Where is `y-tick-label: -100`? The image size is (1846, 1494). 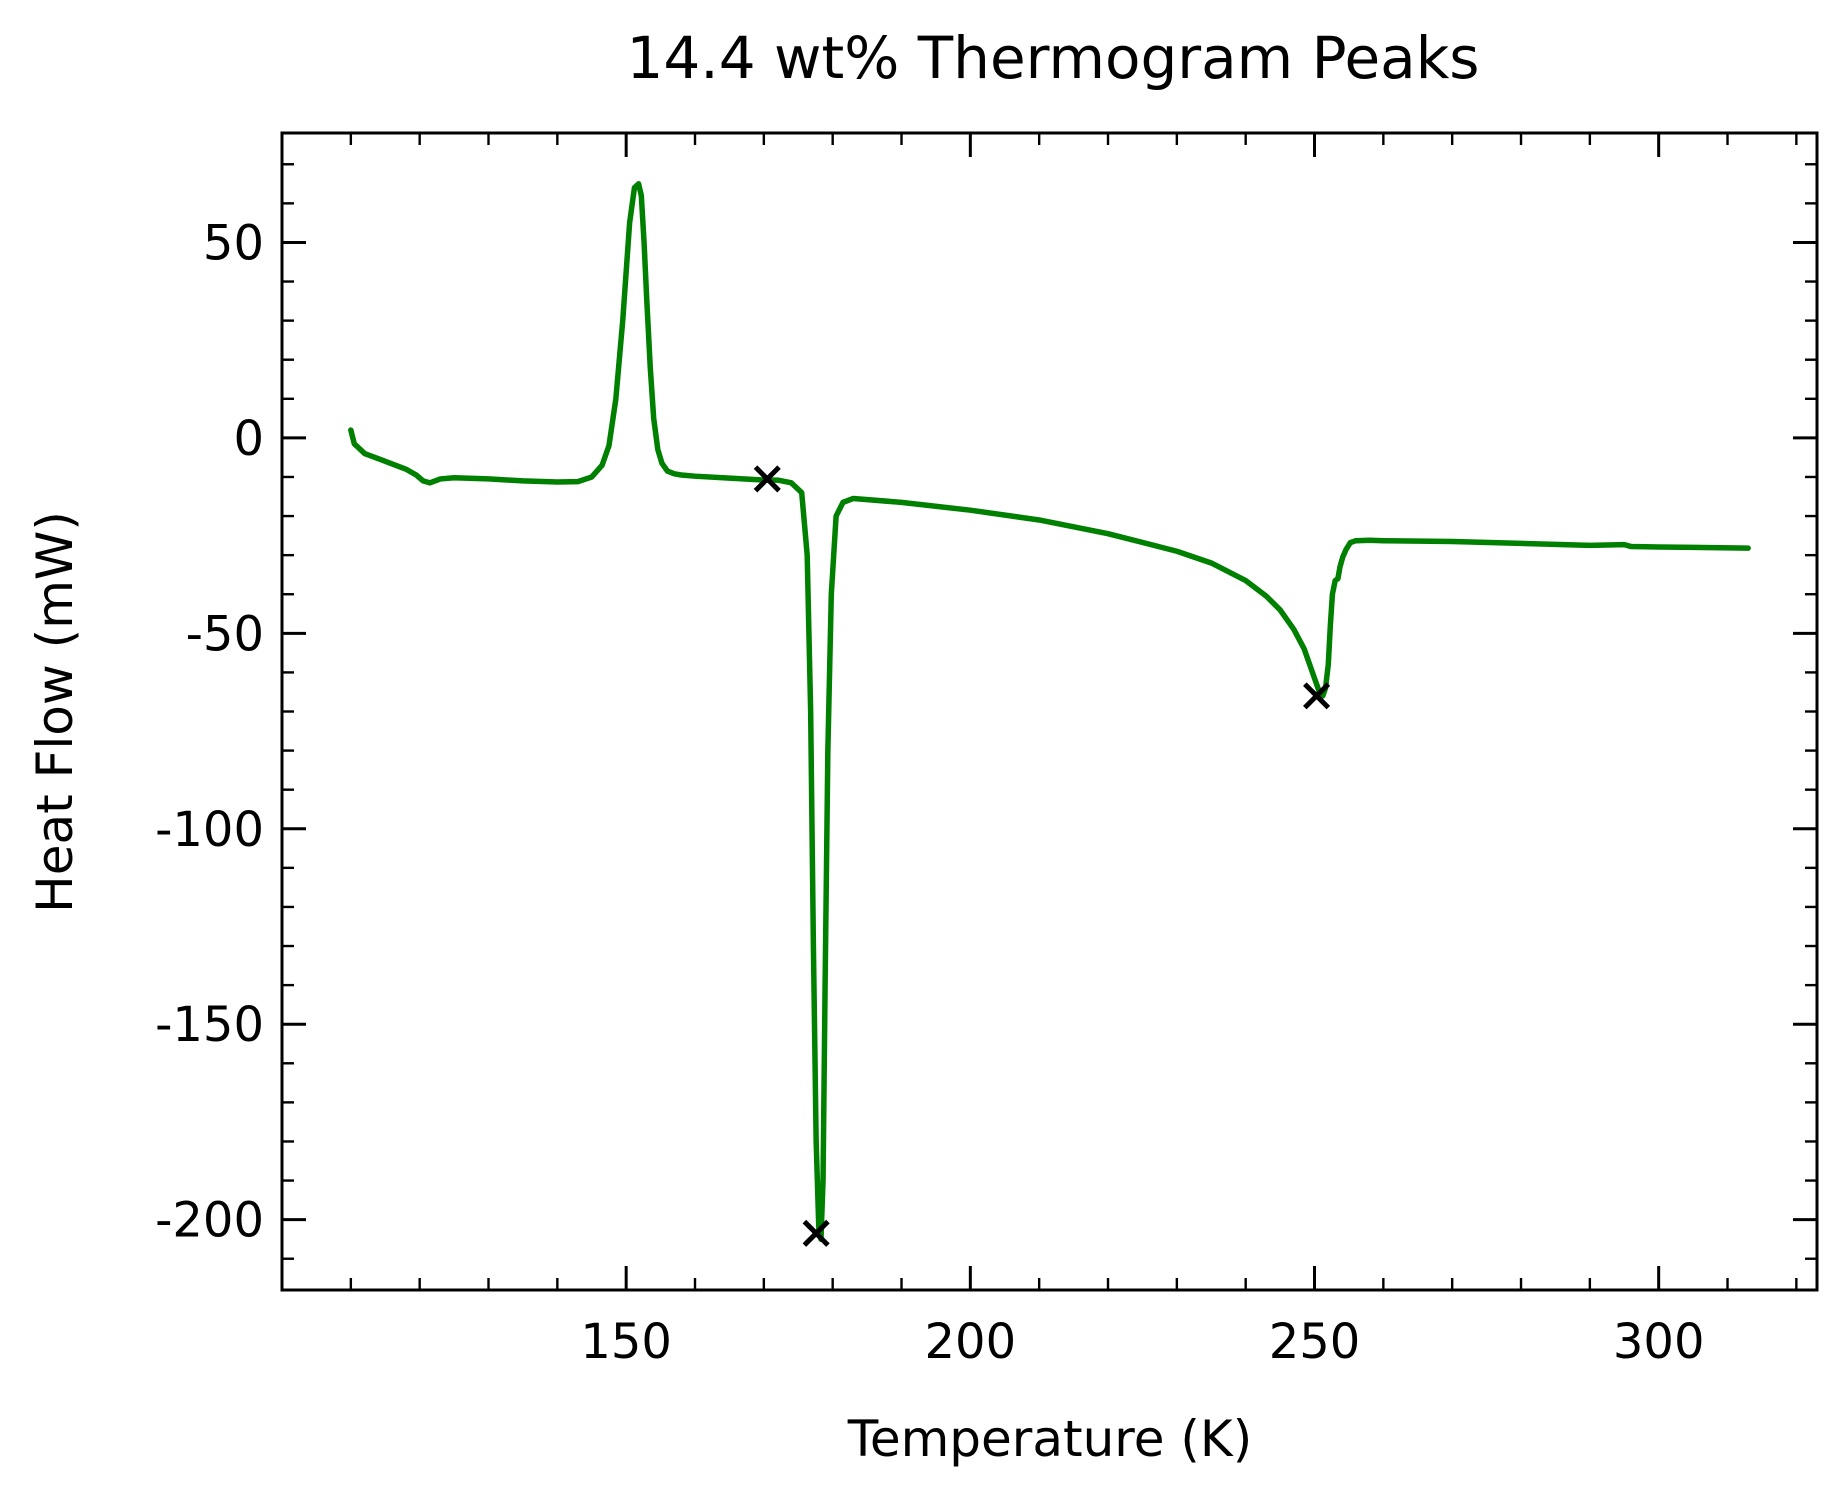
y-tick-label: -100 is located at coordinates (209, 830).